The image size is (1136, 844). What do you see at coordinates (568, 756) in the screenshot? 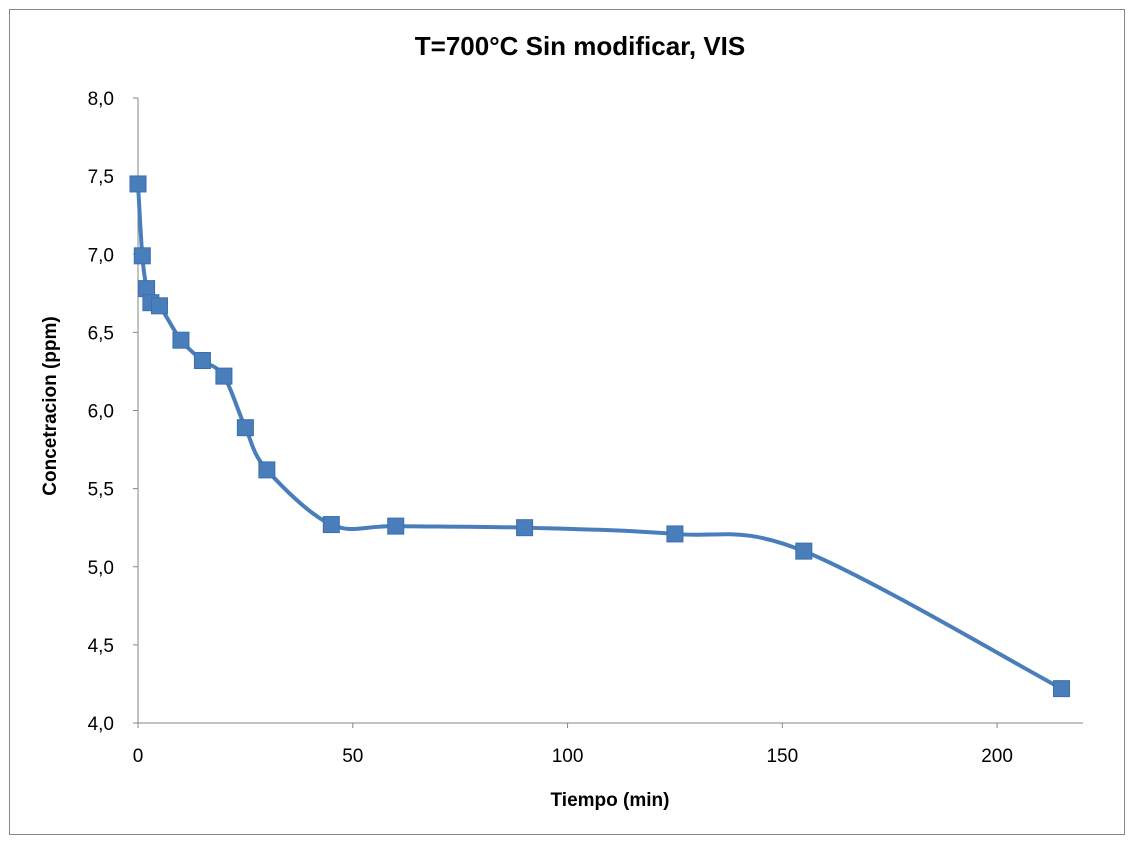
I see `x-tick-label: 100` at bounding box center [568, 756].